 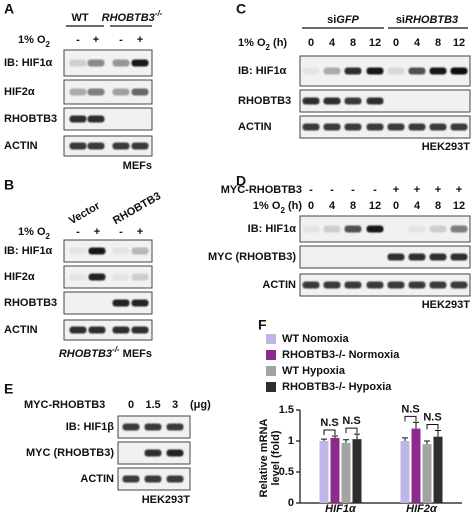 I want to click on legend-label: RHOBTB3-/- Normoxia, so click(x=341, y=355).